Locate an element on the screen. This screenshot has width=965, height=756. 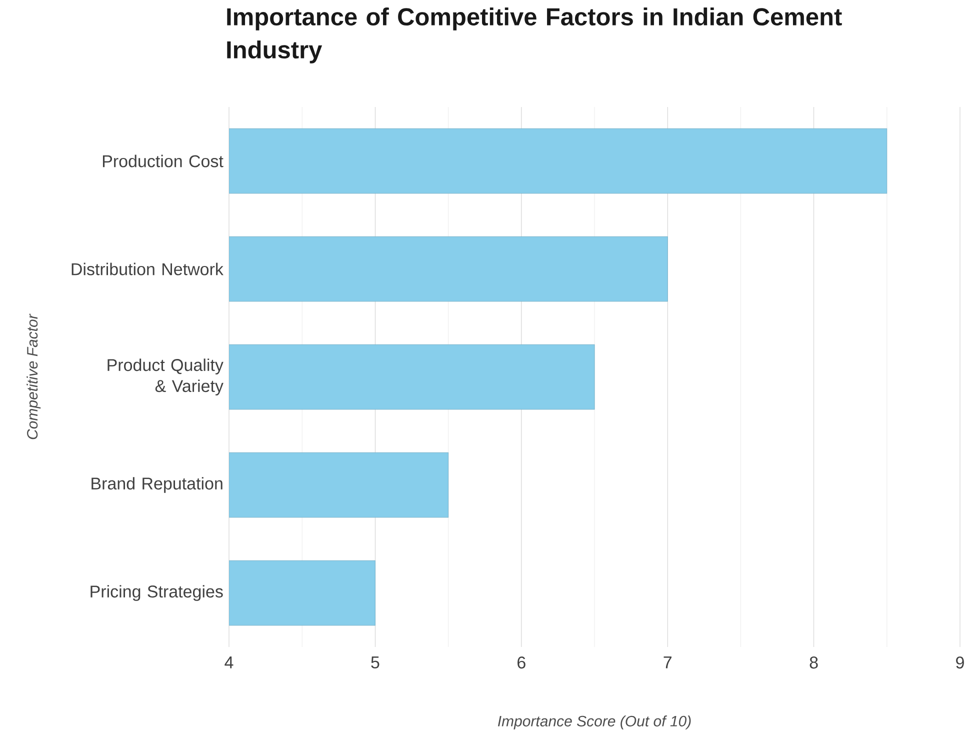
x-tick-label: 7 is located at coordinates (668, 662).